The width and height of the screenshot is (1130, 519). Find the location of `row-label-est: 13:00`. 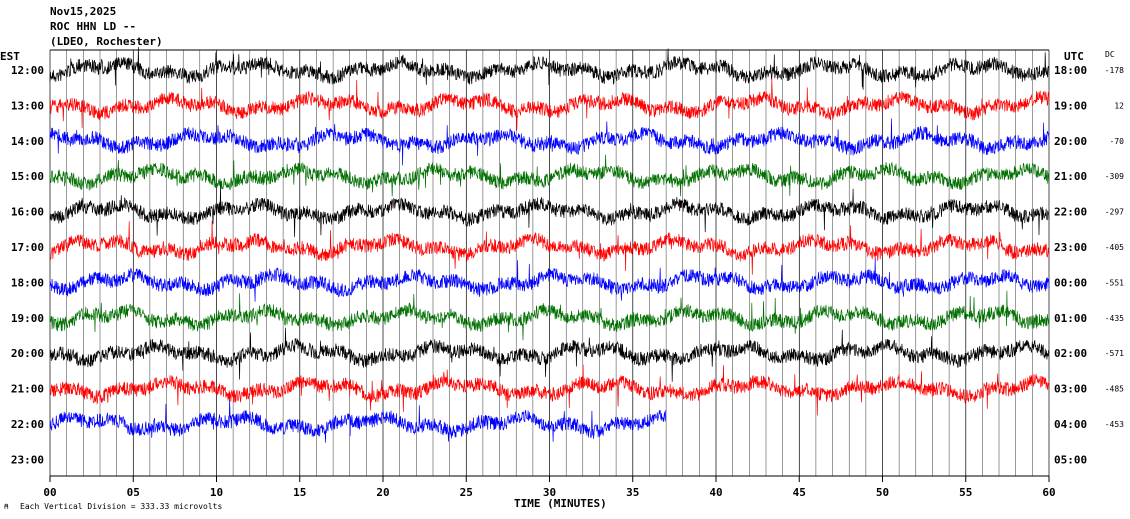

row-label-est: 13:00 is located at coordinates (27, 105).